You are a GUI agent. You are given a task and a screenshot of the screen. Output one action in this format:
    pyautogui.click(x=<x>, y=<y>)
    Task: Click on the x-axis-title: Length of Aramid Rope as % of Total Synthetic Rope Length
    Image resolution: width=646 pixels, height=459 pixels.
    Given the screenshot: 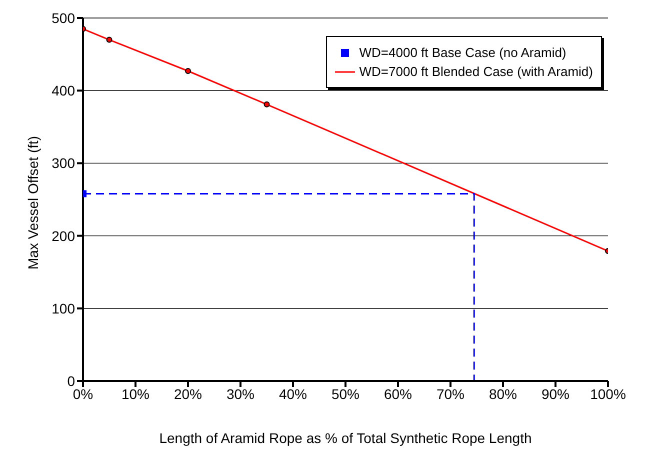 What is the action you would take?
    pyautogui.click(x=345, y=438)
    